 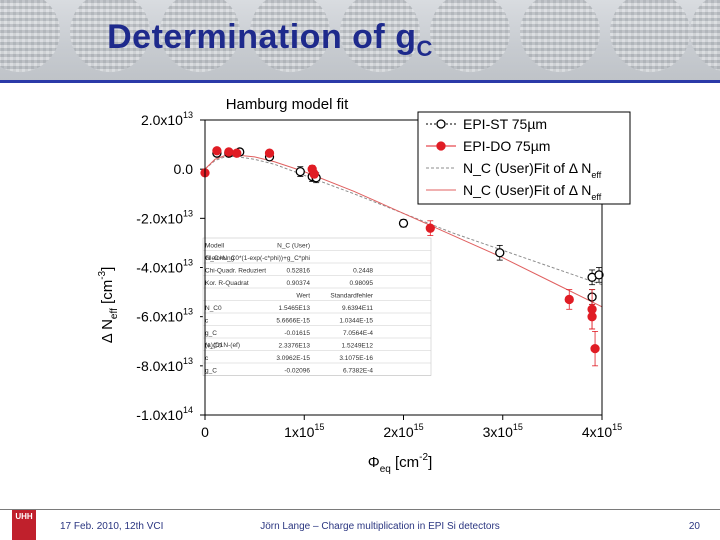 I want to click on fit-table-cell: 0.98095, so click(x=362, y=283).